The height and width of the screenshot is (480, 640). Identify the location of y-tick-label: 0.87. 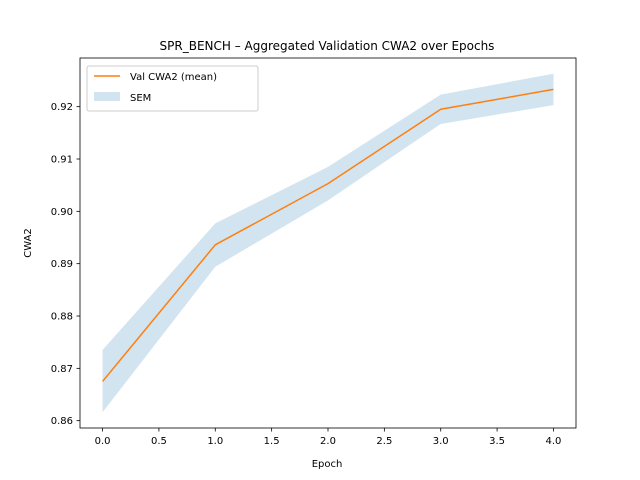
(62, 369).